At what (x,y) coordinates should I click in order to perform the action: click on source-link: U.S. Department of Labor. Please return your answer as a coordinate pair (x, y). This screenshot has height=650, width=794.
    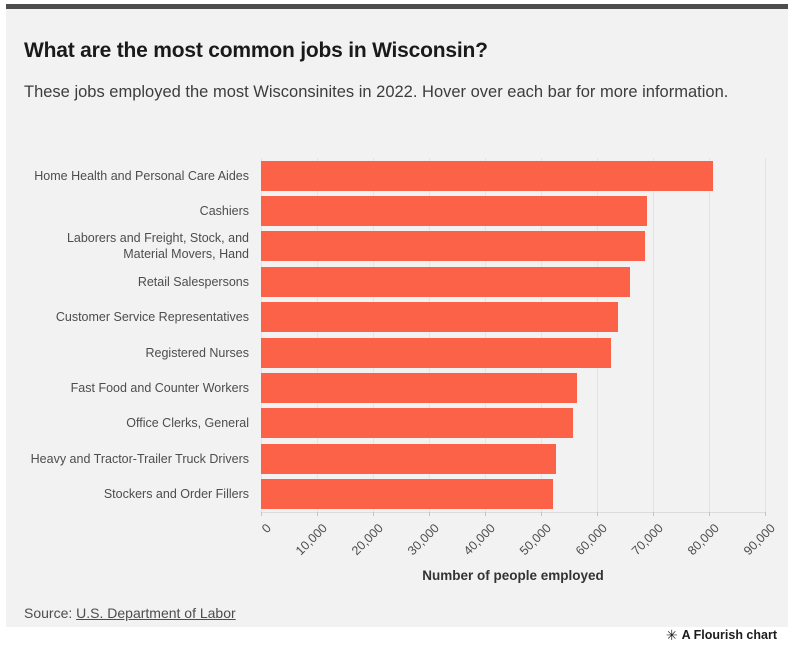
    Looking at the image, I should click on (156, 613).